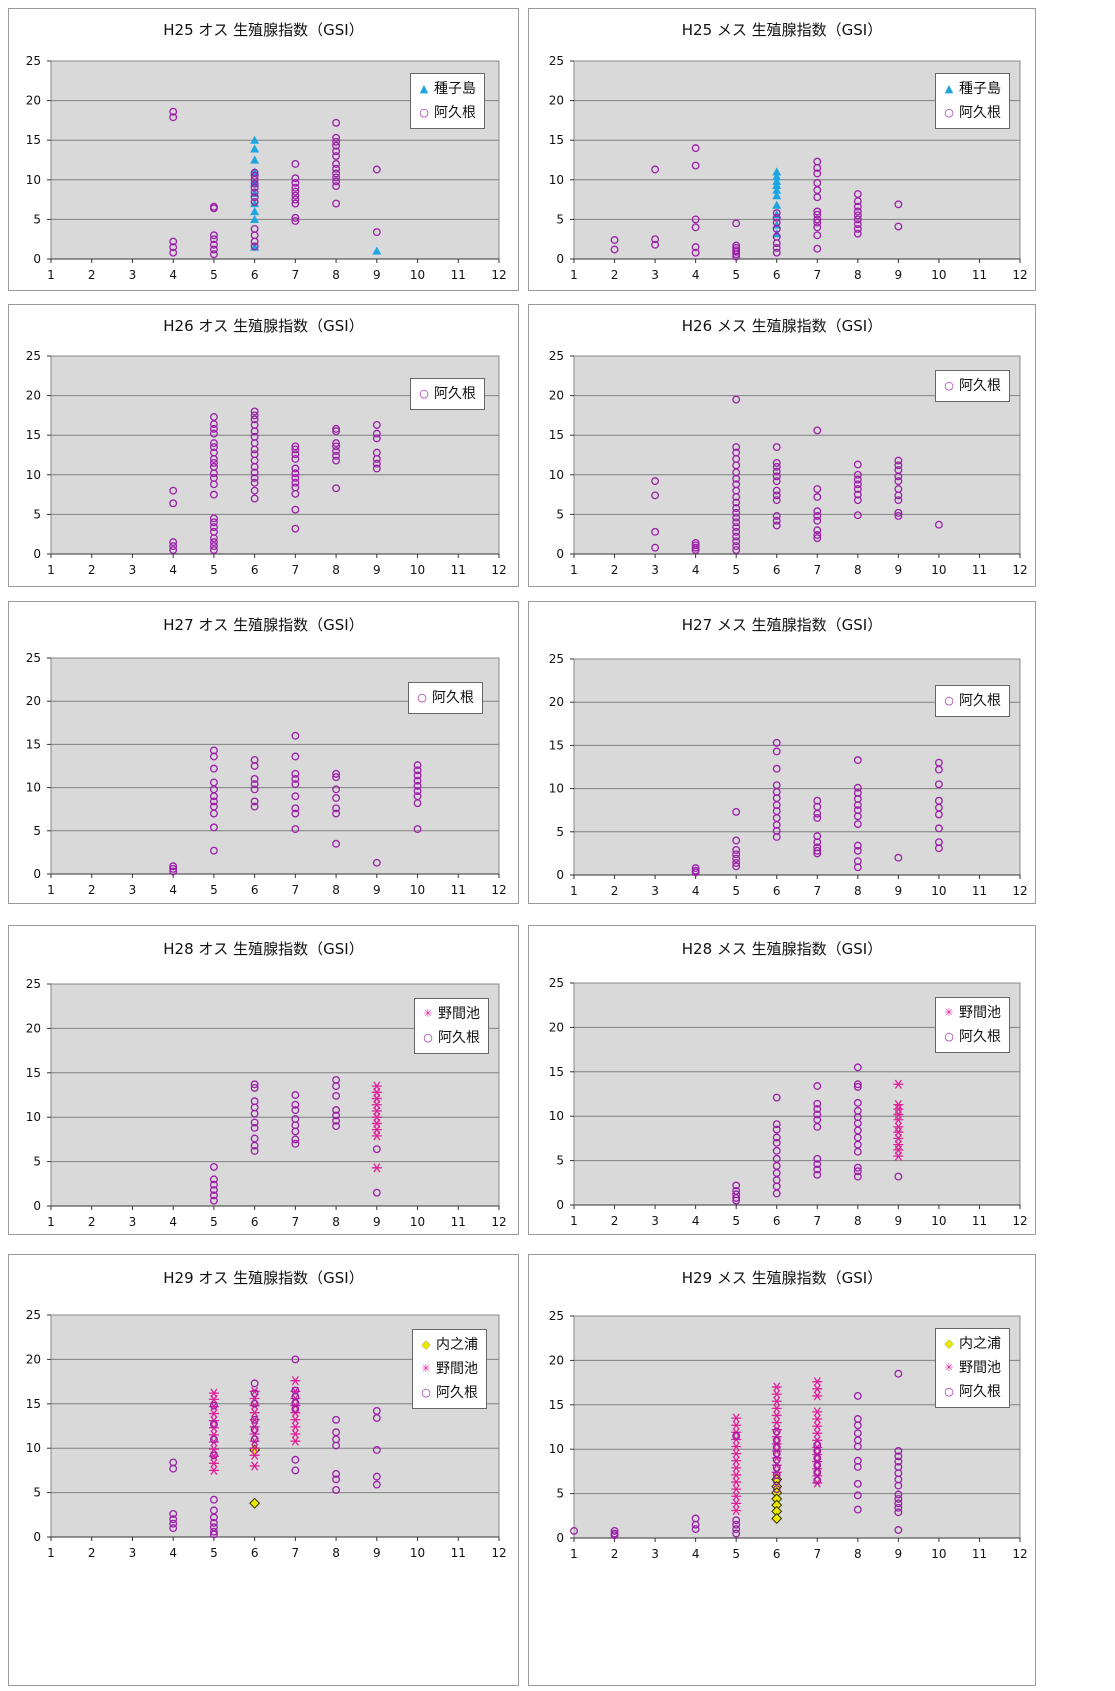 This screenshot has height=1691, width=1115. I want to click on akune-marker-icon: ○, so click(949, 112).